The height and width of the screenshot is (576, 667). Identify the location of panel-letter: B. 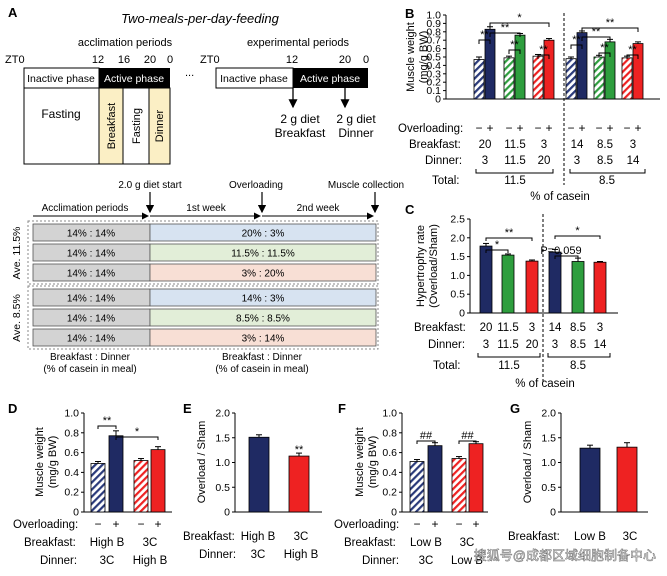
(409, 13).